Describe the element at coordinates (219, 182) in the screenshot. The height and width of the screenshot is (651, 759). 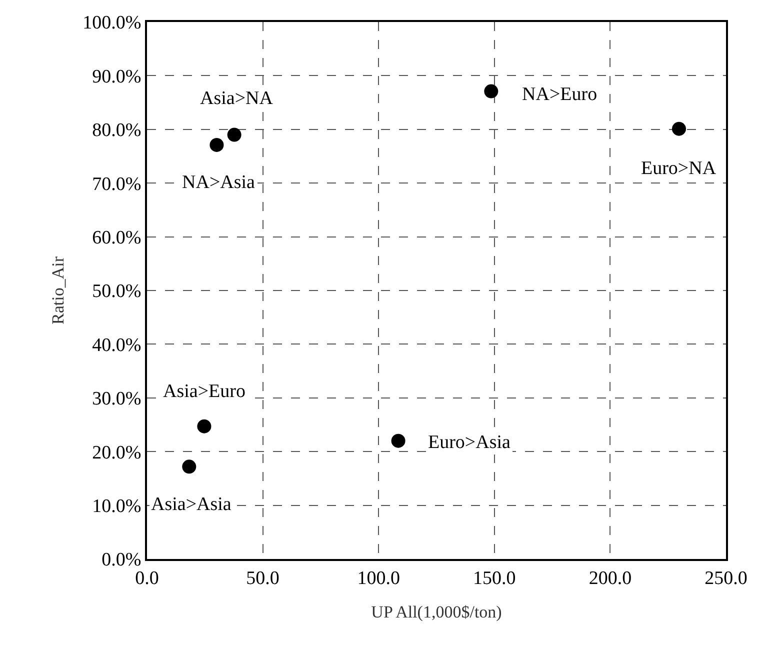
I see `annotation: NA>Asia` at that location.